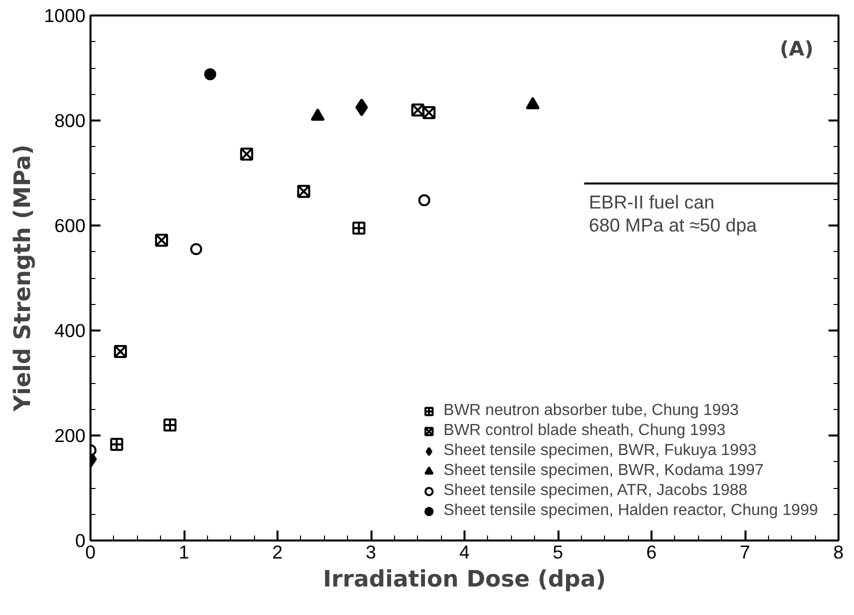 The height and width of the screenshot is (615, 854). Describe the element at coordinates (651, 552) in the screenshot. I see `x-tick-label: 6` at that location.